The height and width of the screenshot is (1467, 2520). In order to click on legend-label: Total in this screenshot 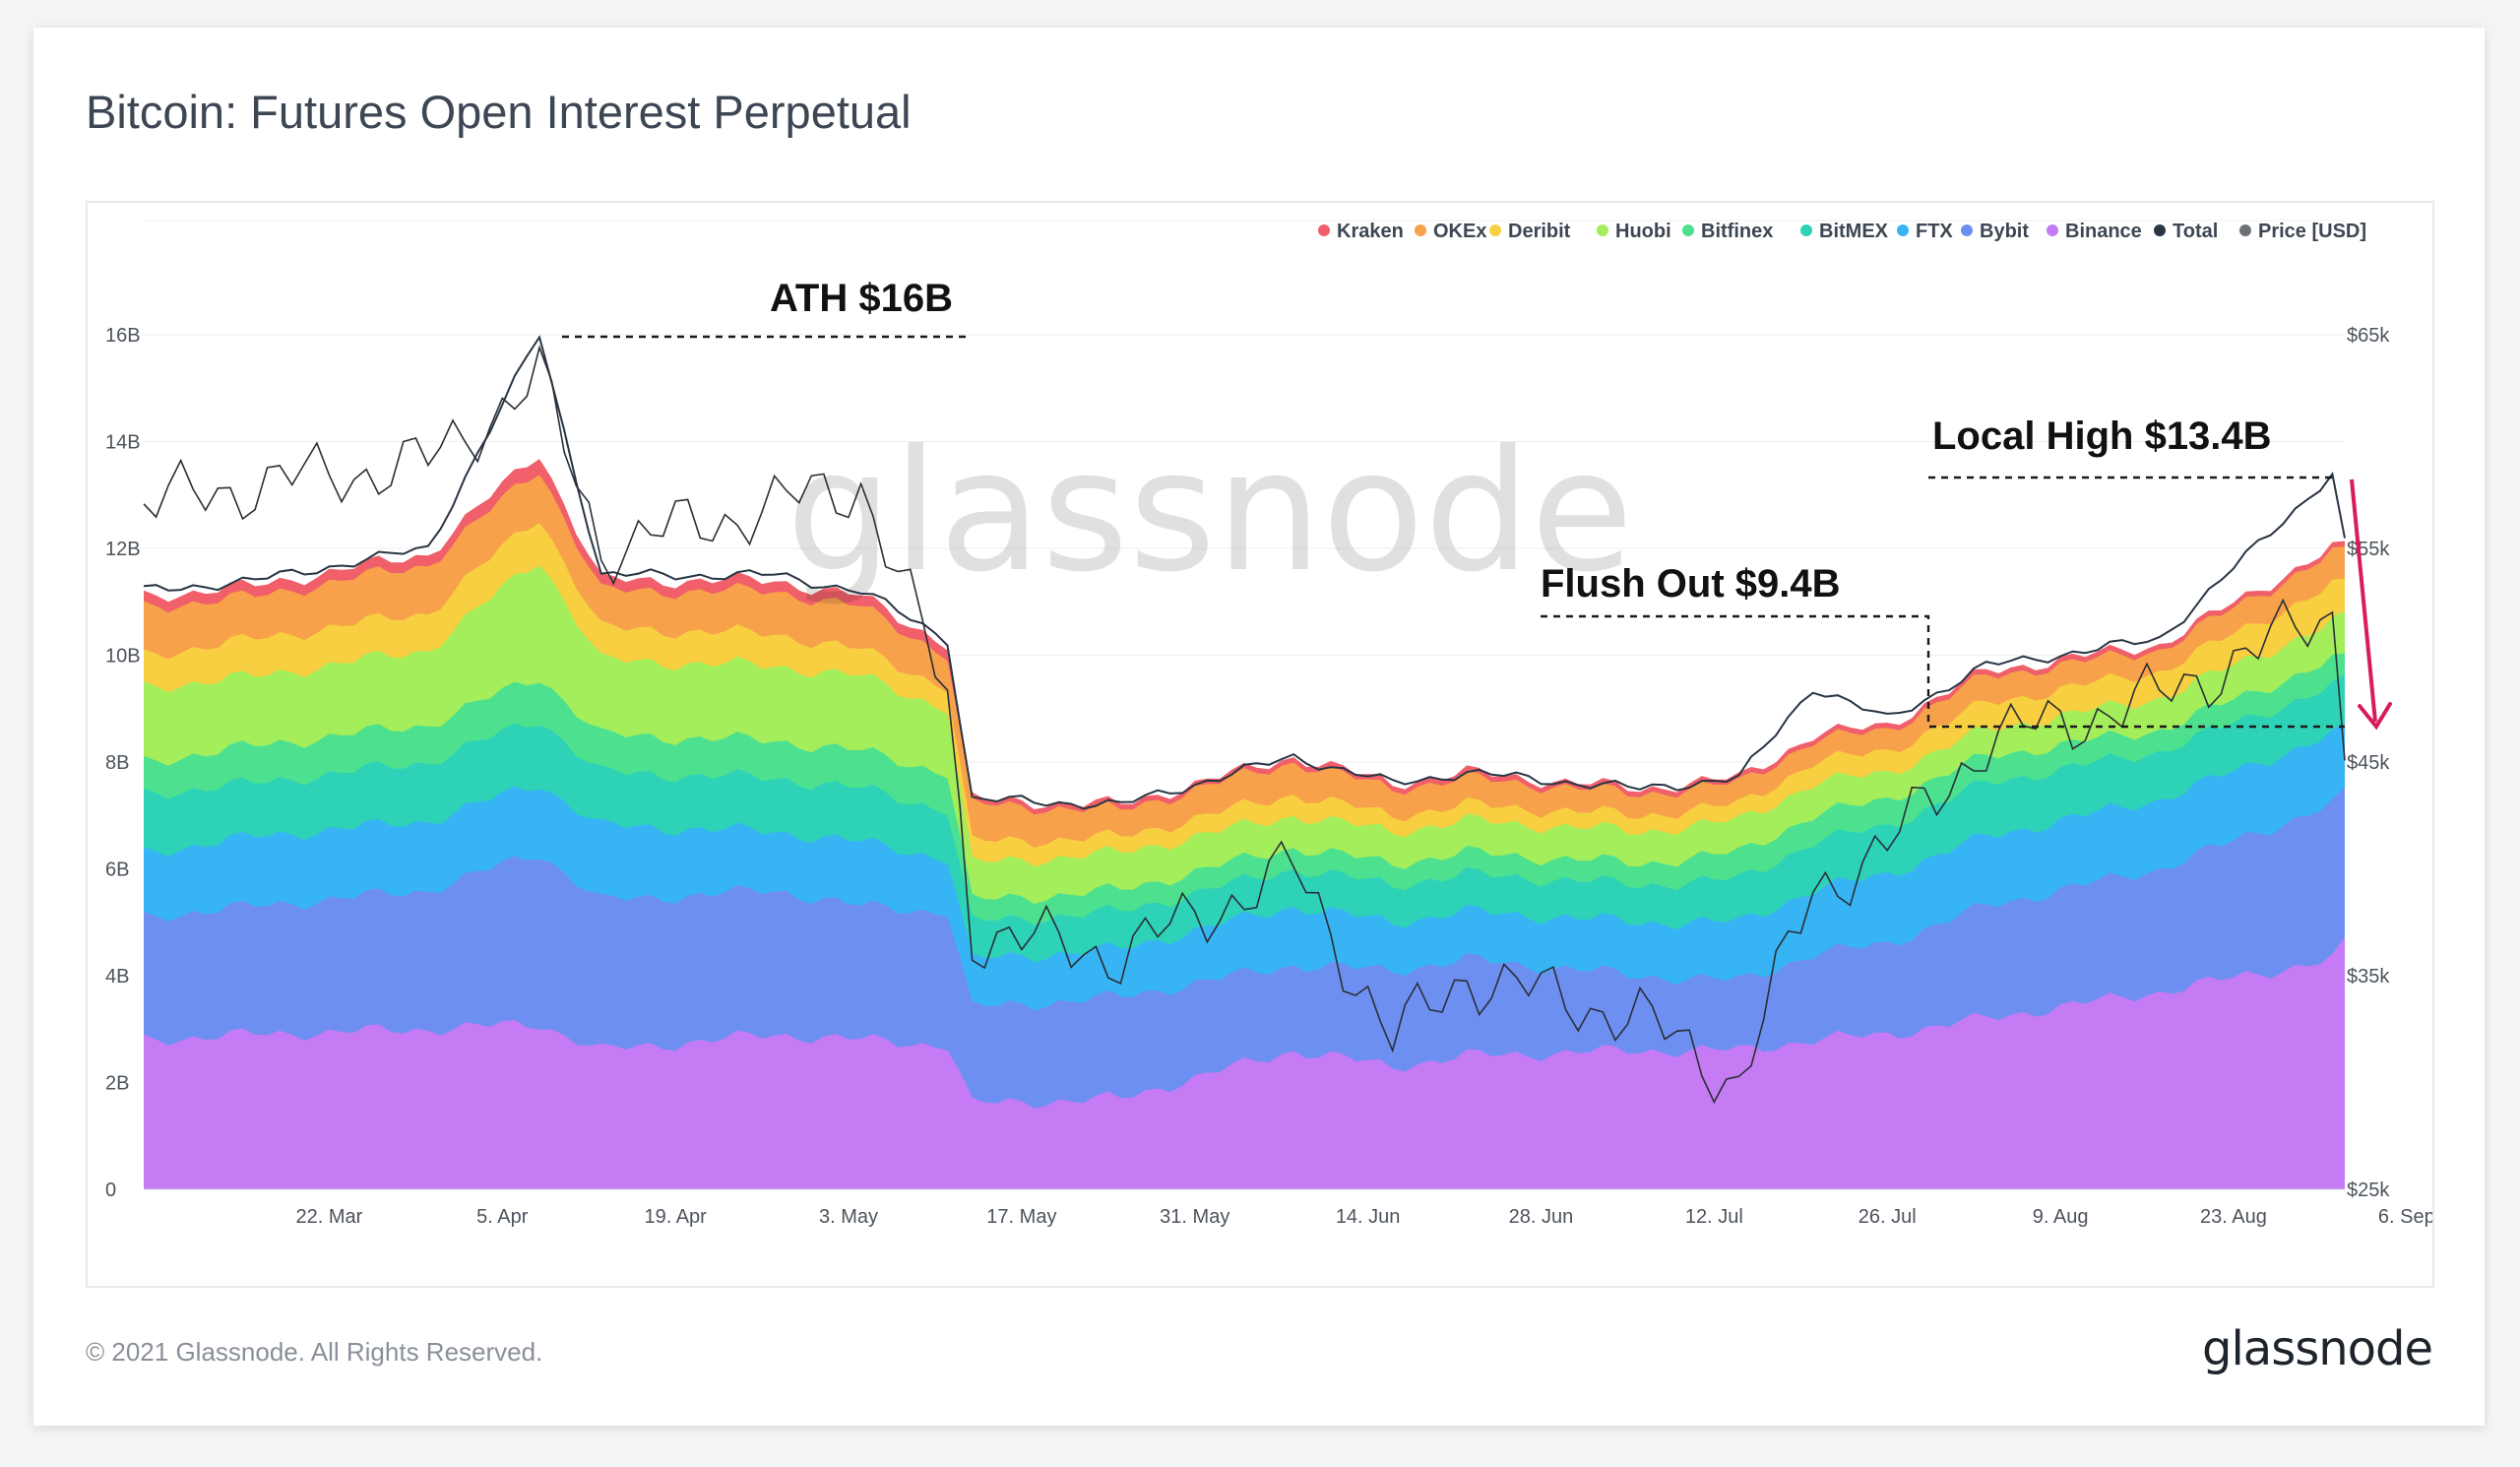, I will do `click(2195, 231)`.